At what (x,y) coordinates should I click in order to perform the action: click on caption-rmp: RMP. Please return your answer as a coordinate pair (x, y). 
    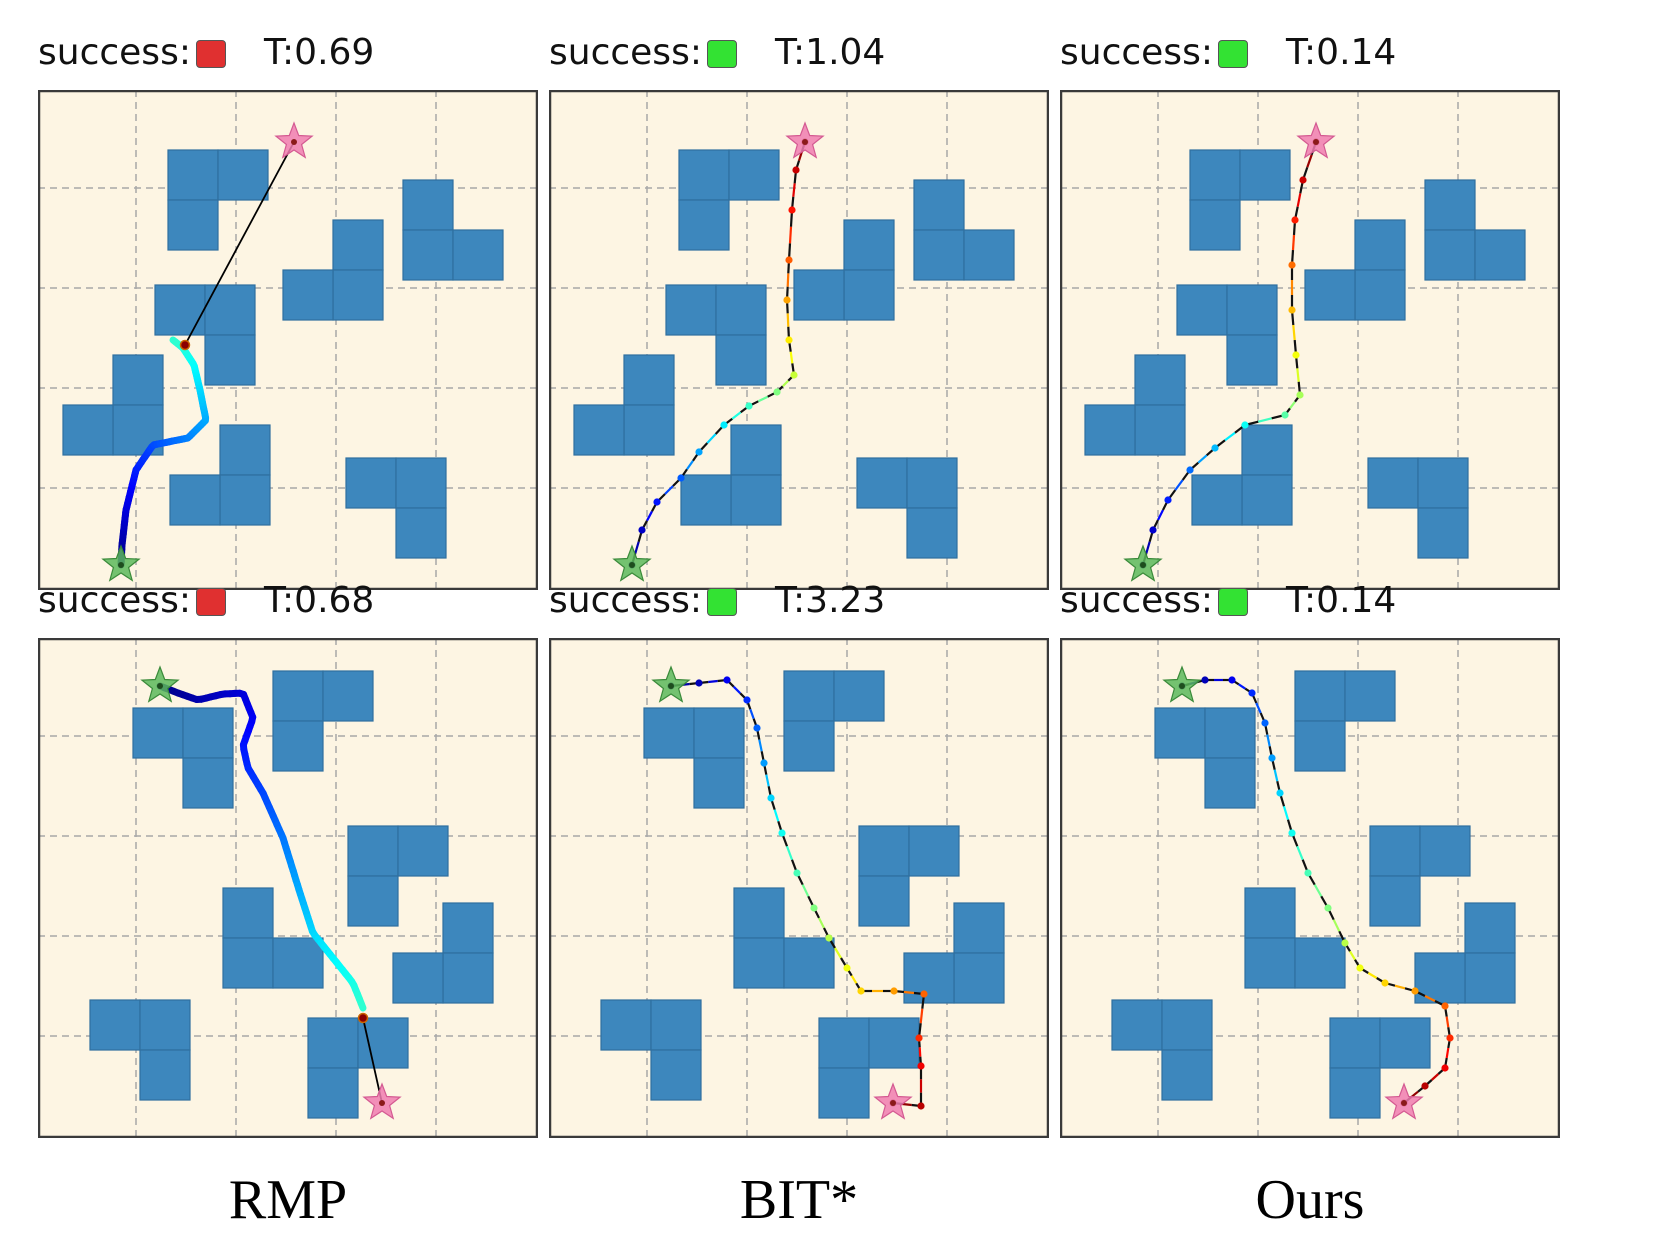
    Looking at the image, I should click on (288, 1200).